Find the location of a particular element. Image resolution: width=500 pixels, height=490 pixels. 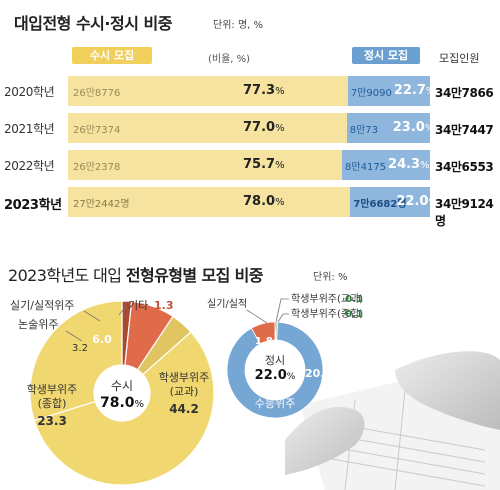

slice-label: 실기/실적위주 is located at coordinates (42, 305).